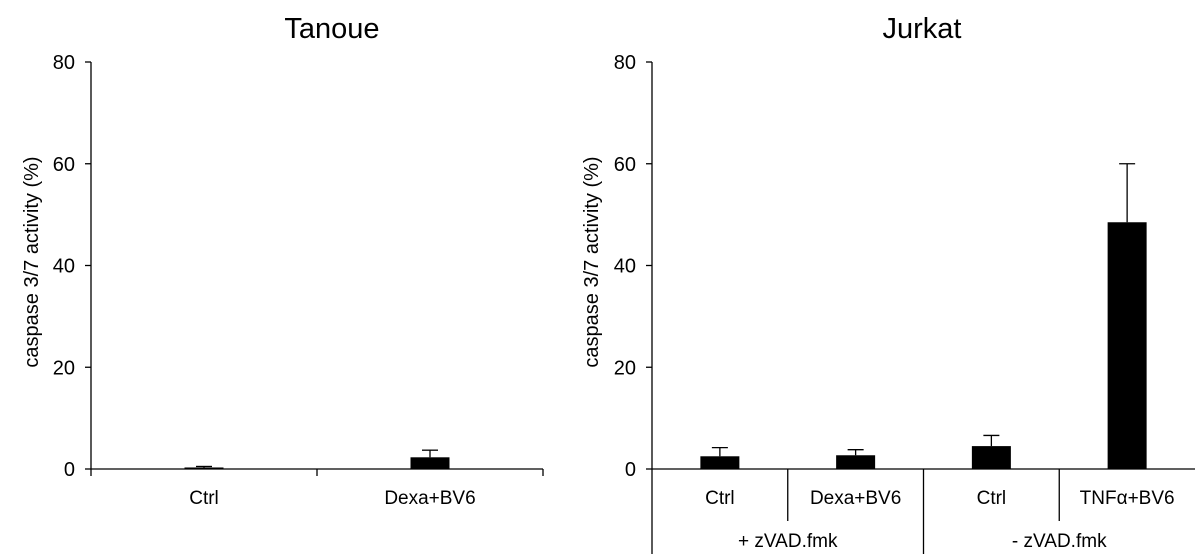  I want to click on x-group-label: + zVAD.fmk, so click(788, 541).